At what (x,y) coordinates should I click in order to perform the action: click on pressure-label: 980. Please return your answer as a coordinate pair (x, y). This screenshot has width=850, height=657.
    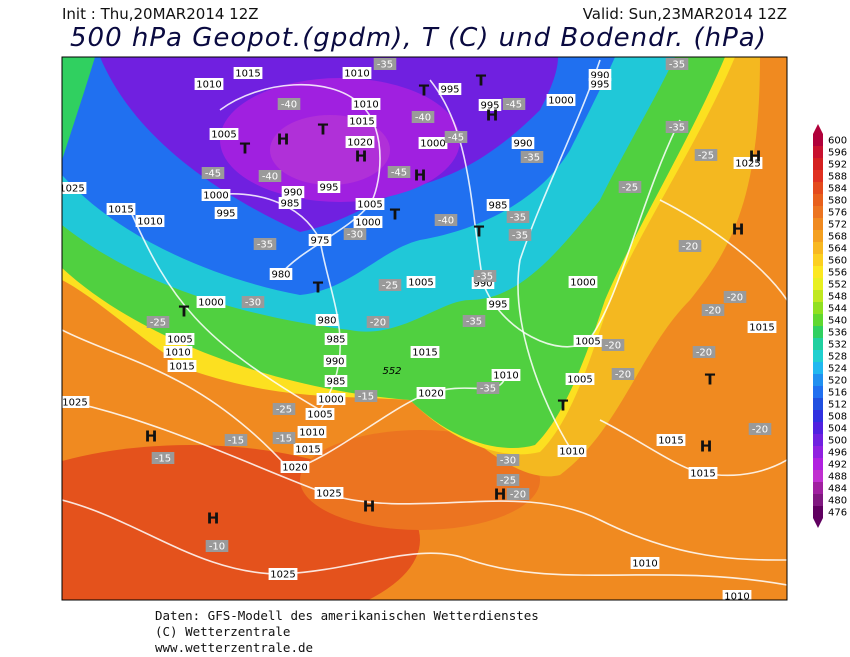
    Looking at the image, I should click on (280, 275).